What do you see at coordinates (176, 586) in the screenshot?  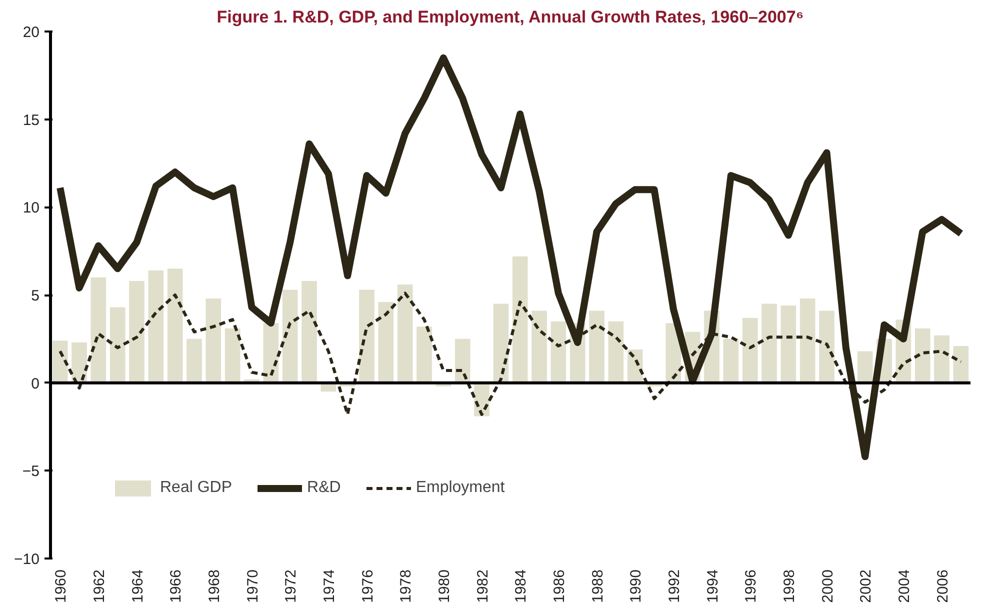 I see `x-tick-label: 1966` at bounding box center [176, 586].